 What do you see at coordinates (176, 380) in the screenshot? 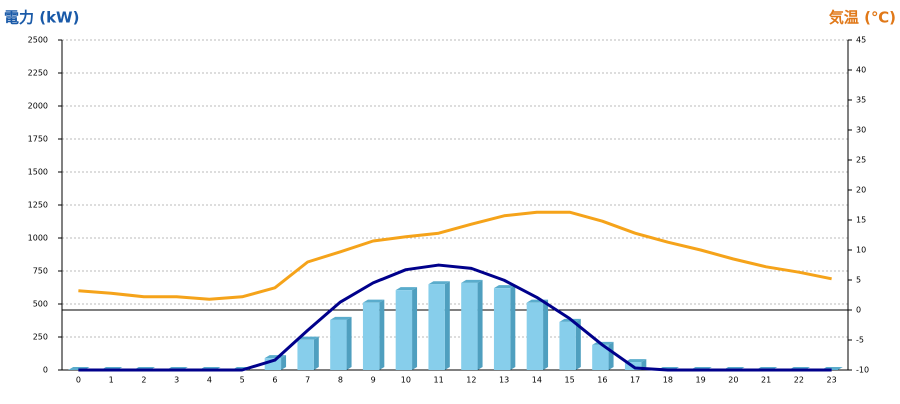
I see `x-tick-label: 3` at bounding box center [176, 380].